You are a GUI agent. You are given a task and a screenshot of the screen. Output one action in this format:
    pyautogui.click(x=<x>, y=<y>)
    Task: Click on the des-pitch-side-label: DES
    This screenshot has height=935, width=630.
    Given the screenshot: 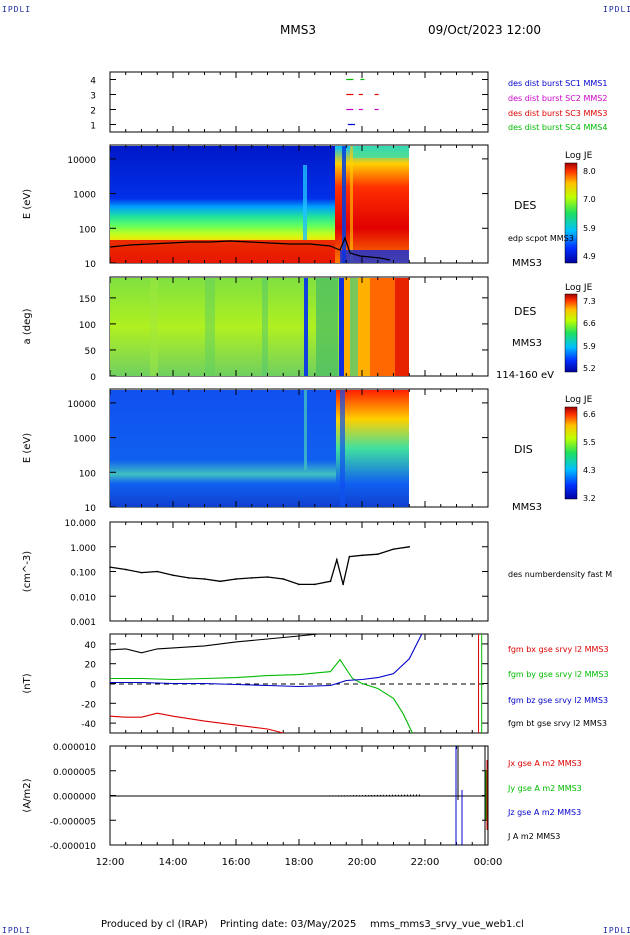 What is the action you would take?
    pyautogui.click(x=525, y=311)
    